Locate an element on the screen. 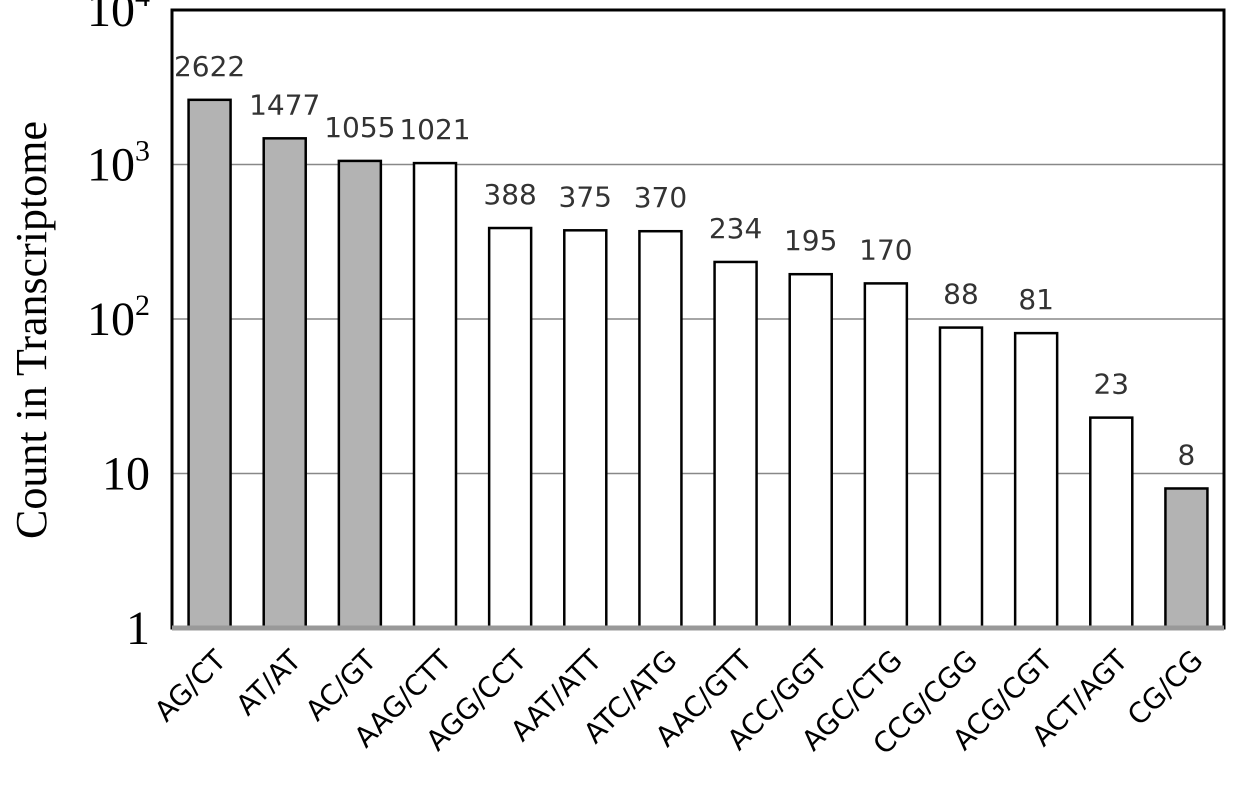 The height and width of the screenshot is (796, 1236). x-tick-label: CG/CG is located at coordinates (1165, 688).